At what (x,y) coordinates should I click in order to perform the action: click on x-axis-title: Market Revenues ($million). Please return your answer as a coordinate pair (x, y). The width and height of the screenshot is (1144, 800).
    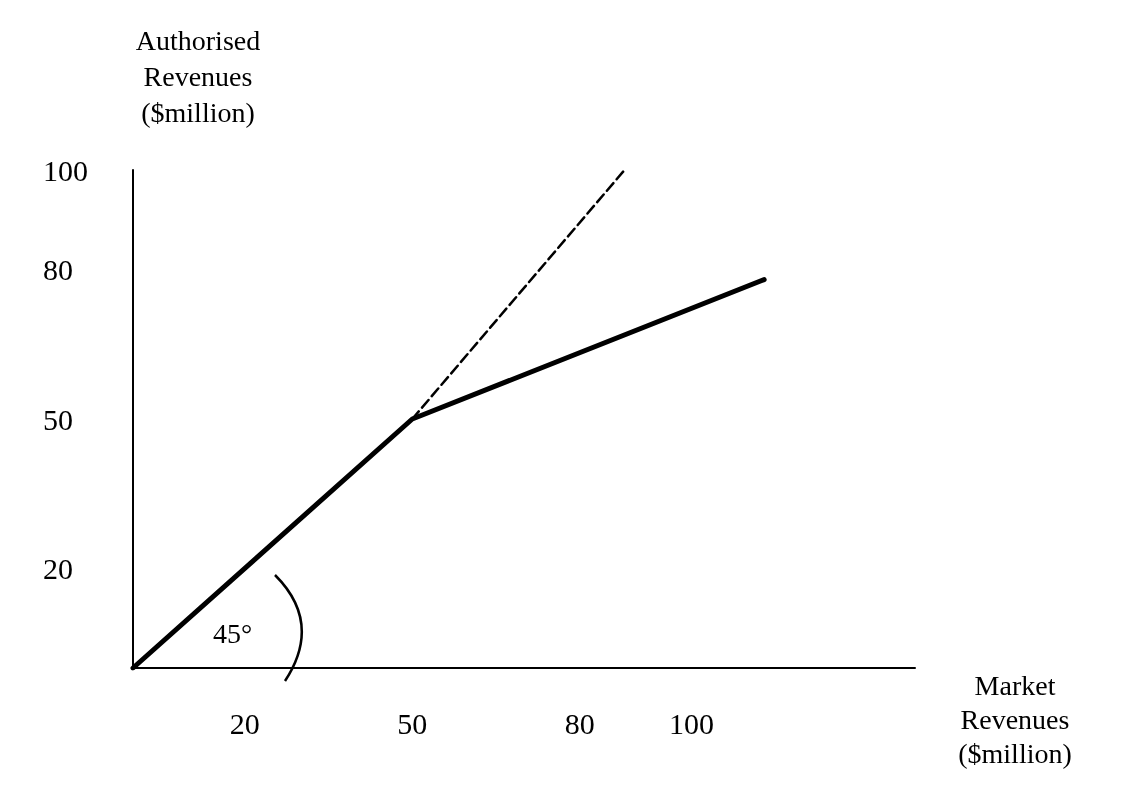
    Looking at the image, I should click on (1015, 719).